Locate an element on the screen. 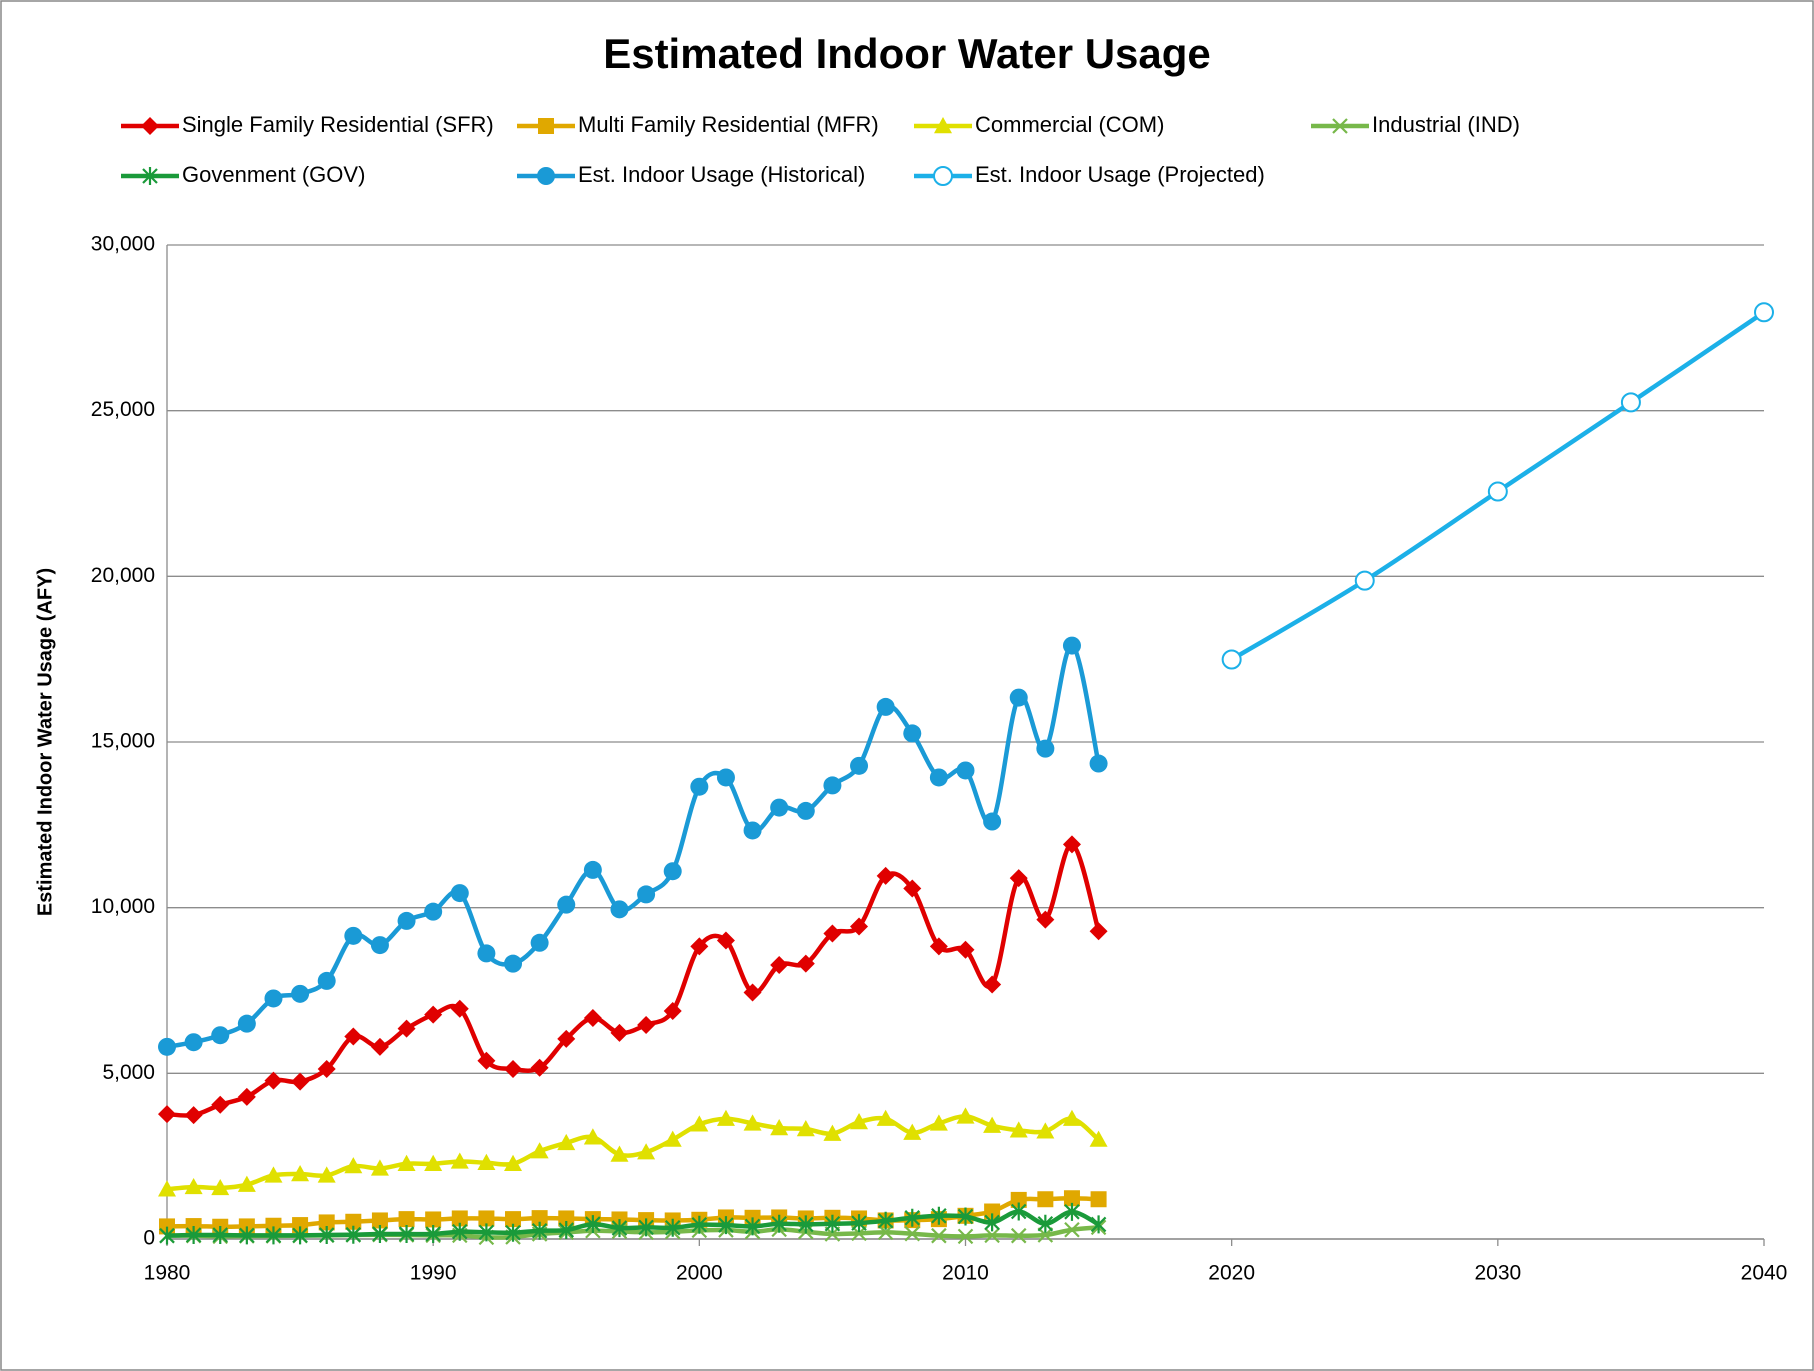 The width and height of the screenshot is (1814, 1371). legend-item: Commercial (COM) is located at coordinates (1039, 124).